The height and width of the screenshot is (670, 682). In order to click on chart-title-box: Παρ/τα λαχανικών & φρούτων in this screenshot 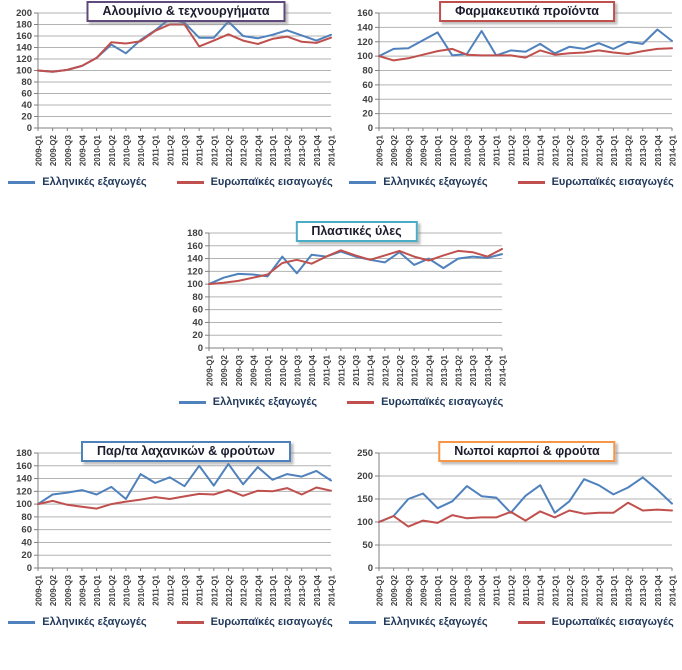, I will do `click(186, 451)`.